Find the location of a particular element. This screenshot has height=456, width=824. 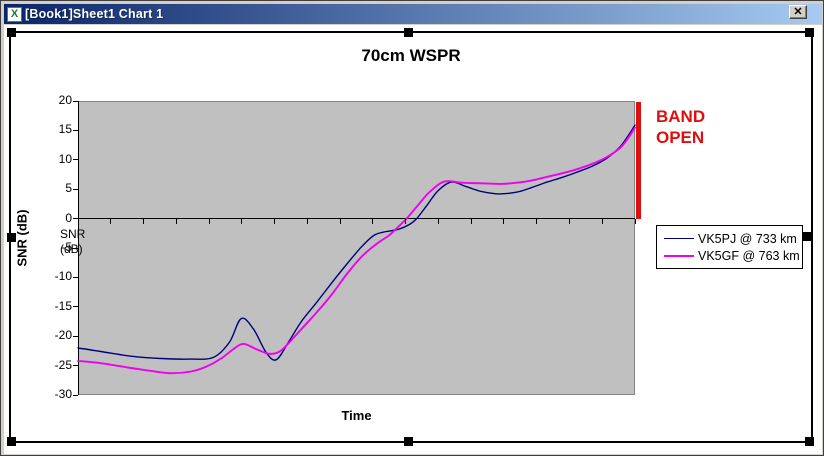

title-bar: X [Book1]Sheet1 Chart 1 is located at coordinates (413, 14).